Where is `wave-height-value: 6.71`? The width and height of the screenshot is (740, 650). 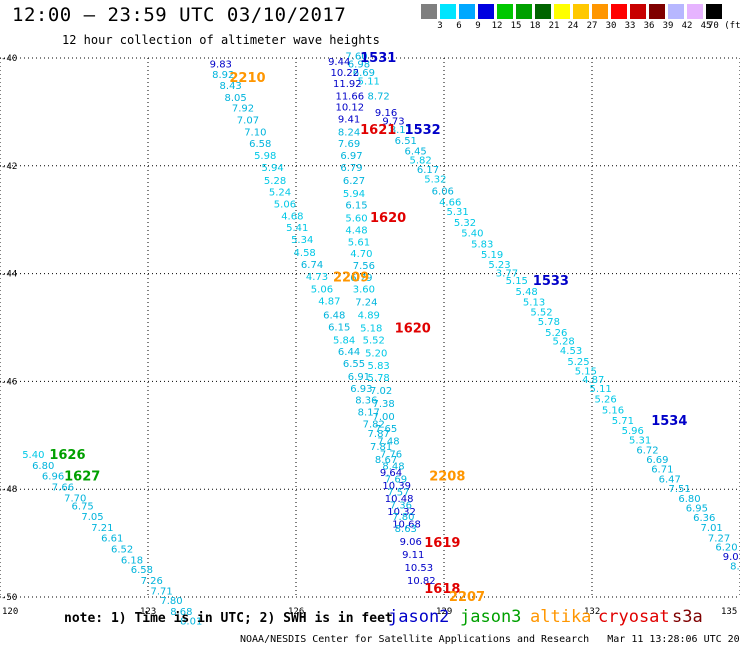
wave-height-value: 6.71 is located at coordinates (662, 470).